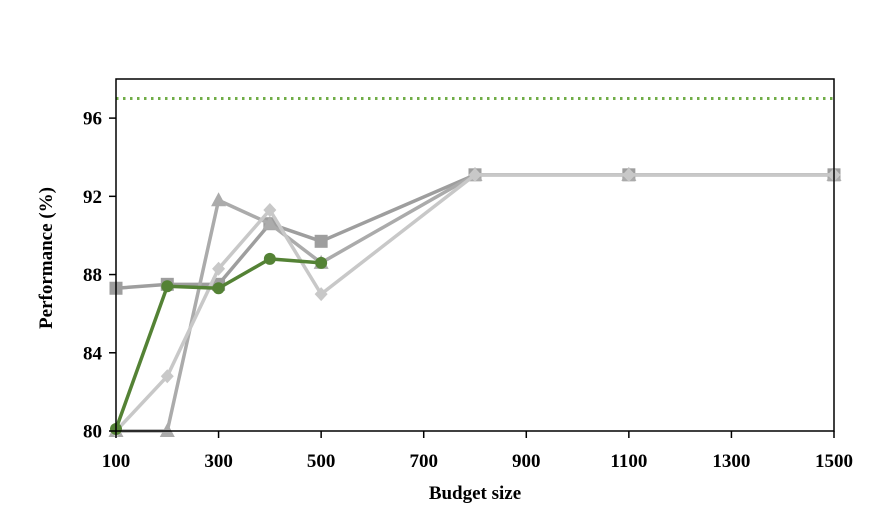  Describe the element at coordinates (834, 461) in the screenshot. I see `x-tick-label: 1500` at that location.